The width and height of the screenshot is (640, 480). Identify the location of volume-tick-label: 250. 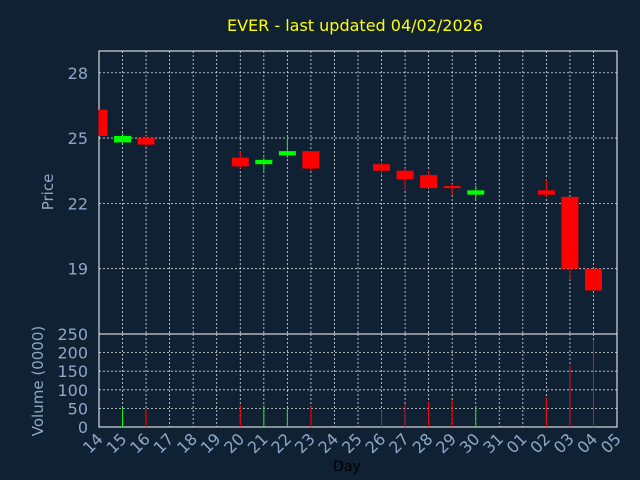
(72, 334).